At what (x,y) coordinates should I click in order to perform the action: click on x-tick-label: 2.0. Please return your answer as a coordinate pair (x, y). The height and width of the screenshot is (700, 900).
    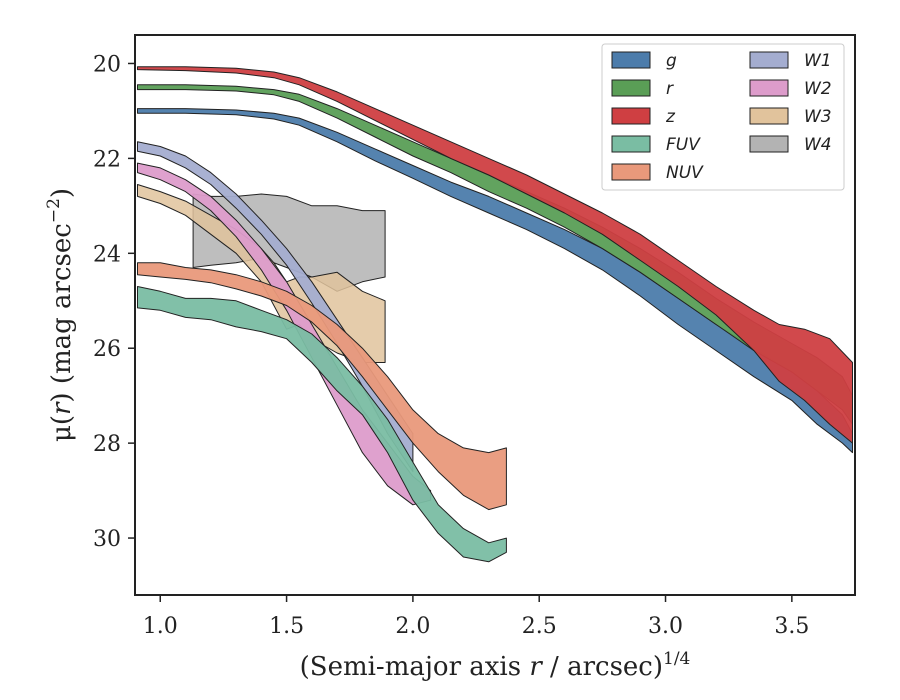
    Looking at the image, I should click on (412, 626).